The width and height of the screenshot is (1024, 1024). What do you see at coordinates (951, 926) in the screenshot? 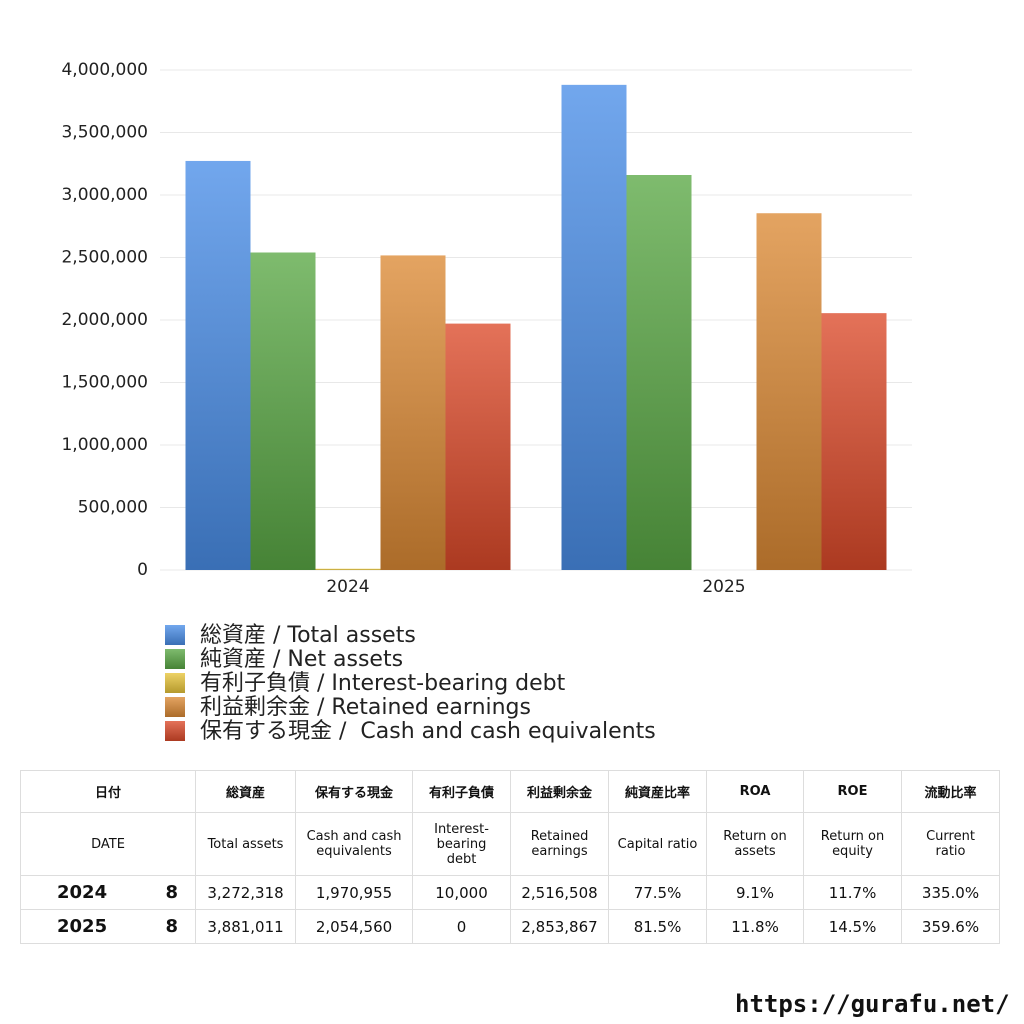
I see `cell: 359.6%` at bounding box center [951, 926].